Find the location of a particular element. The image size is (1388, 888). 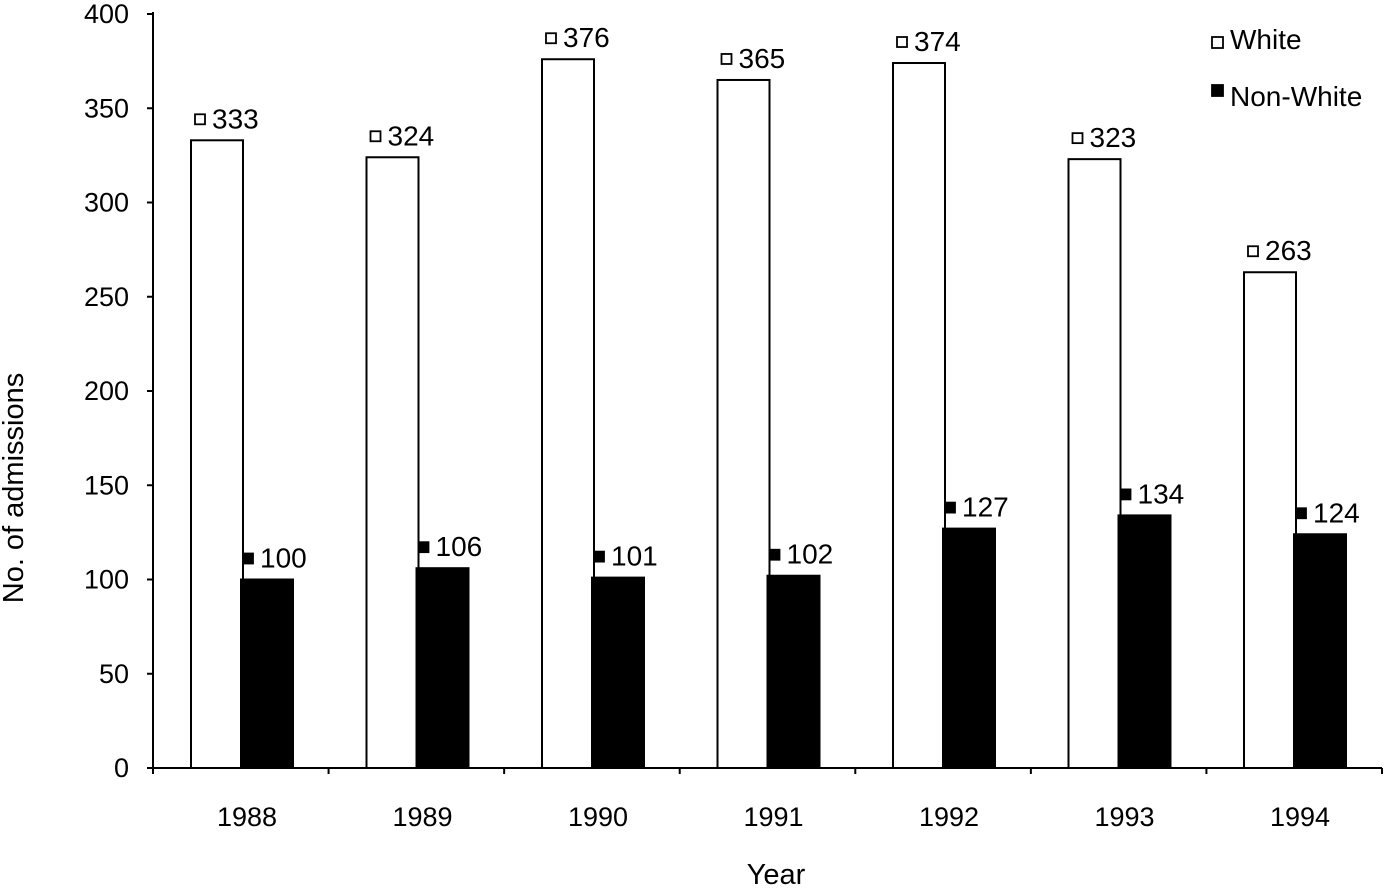

white-value-label: 323 is located at coordinates (1113, 137).